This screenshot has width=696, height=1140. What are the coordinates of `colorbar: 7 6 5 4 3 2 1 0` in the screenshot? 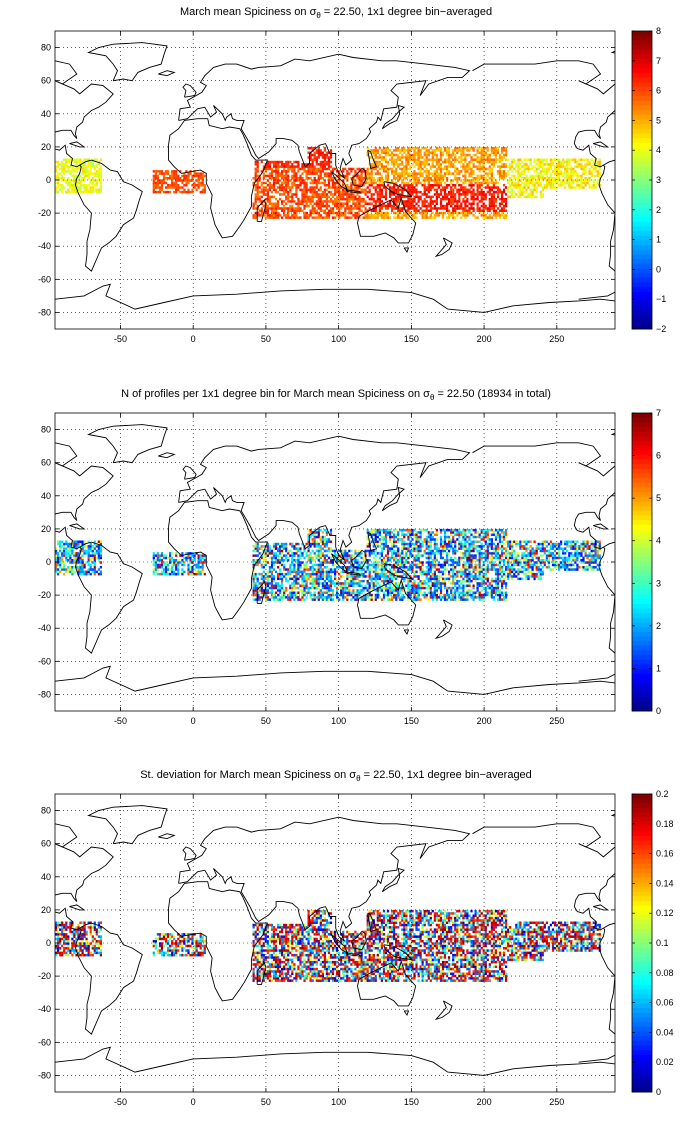 It's located at (646, 562).